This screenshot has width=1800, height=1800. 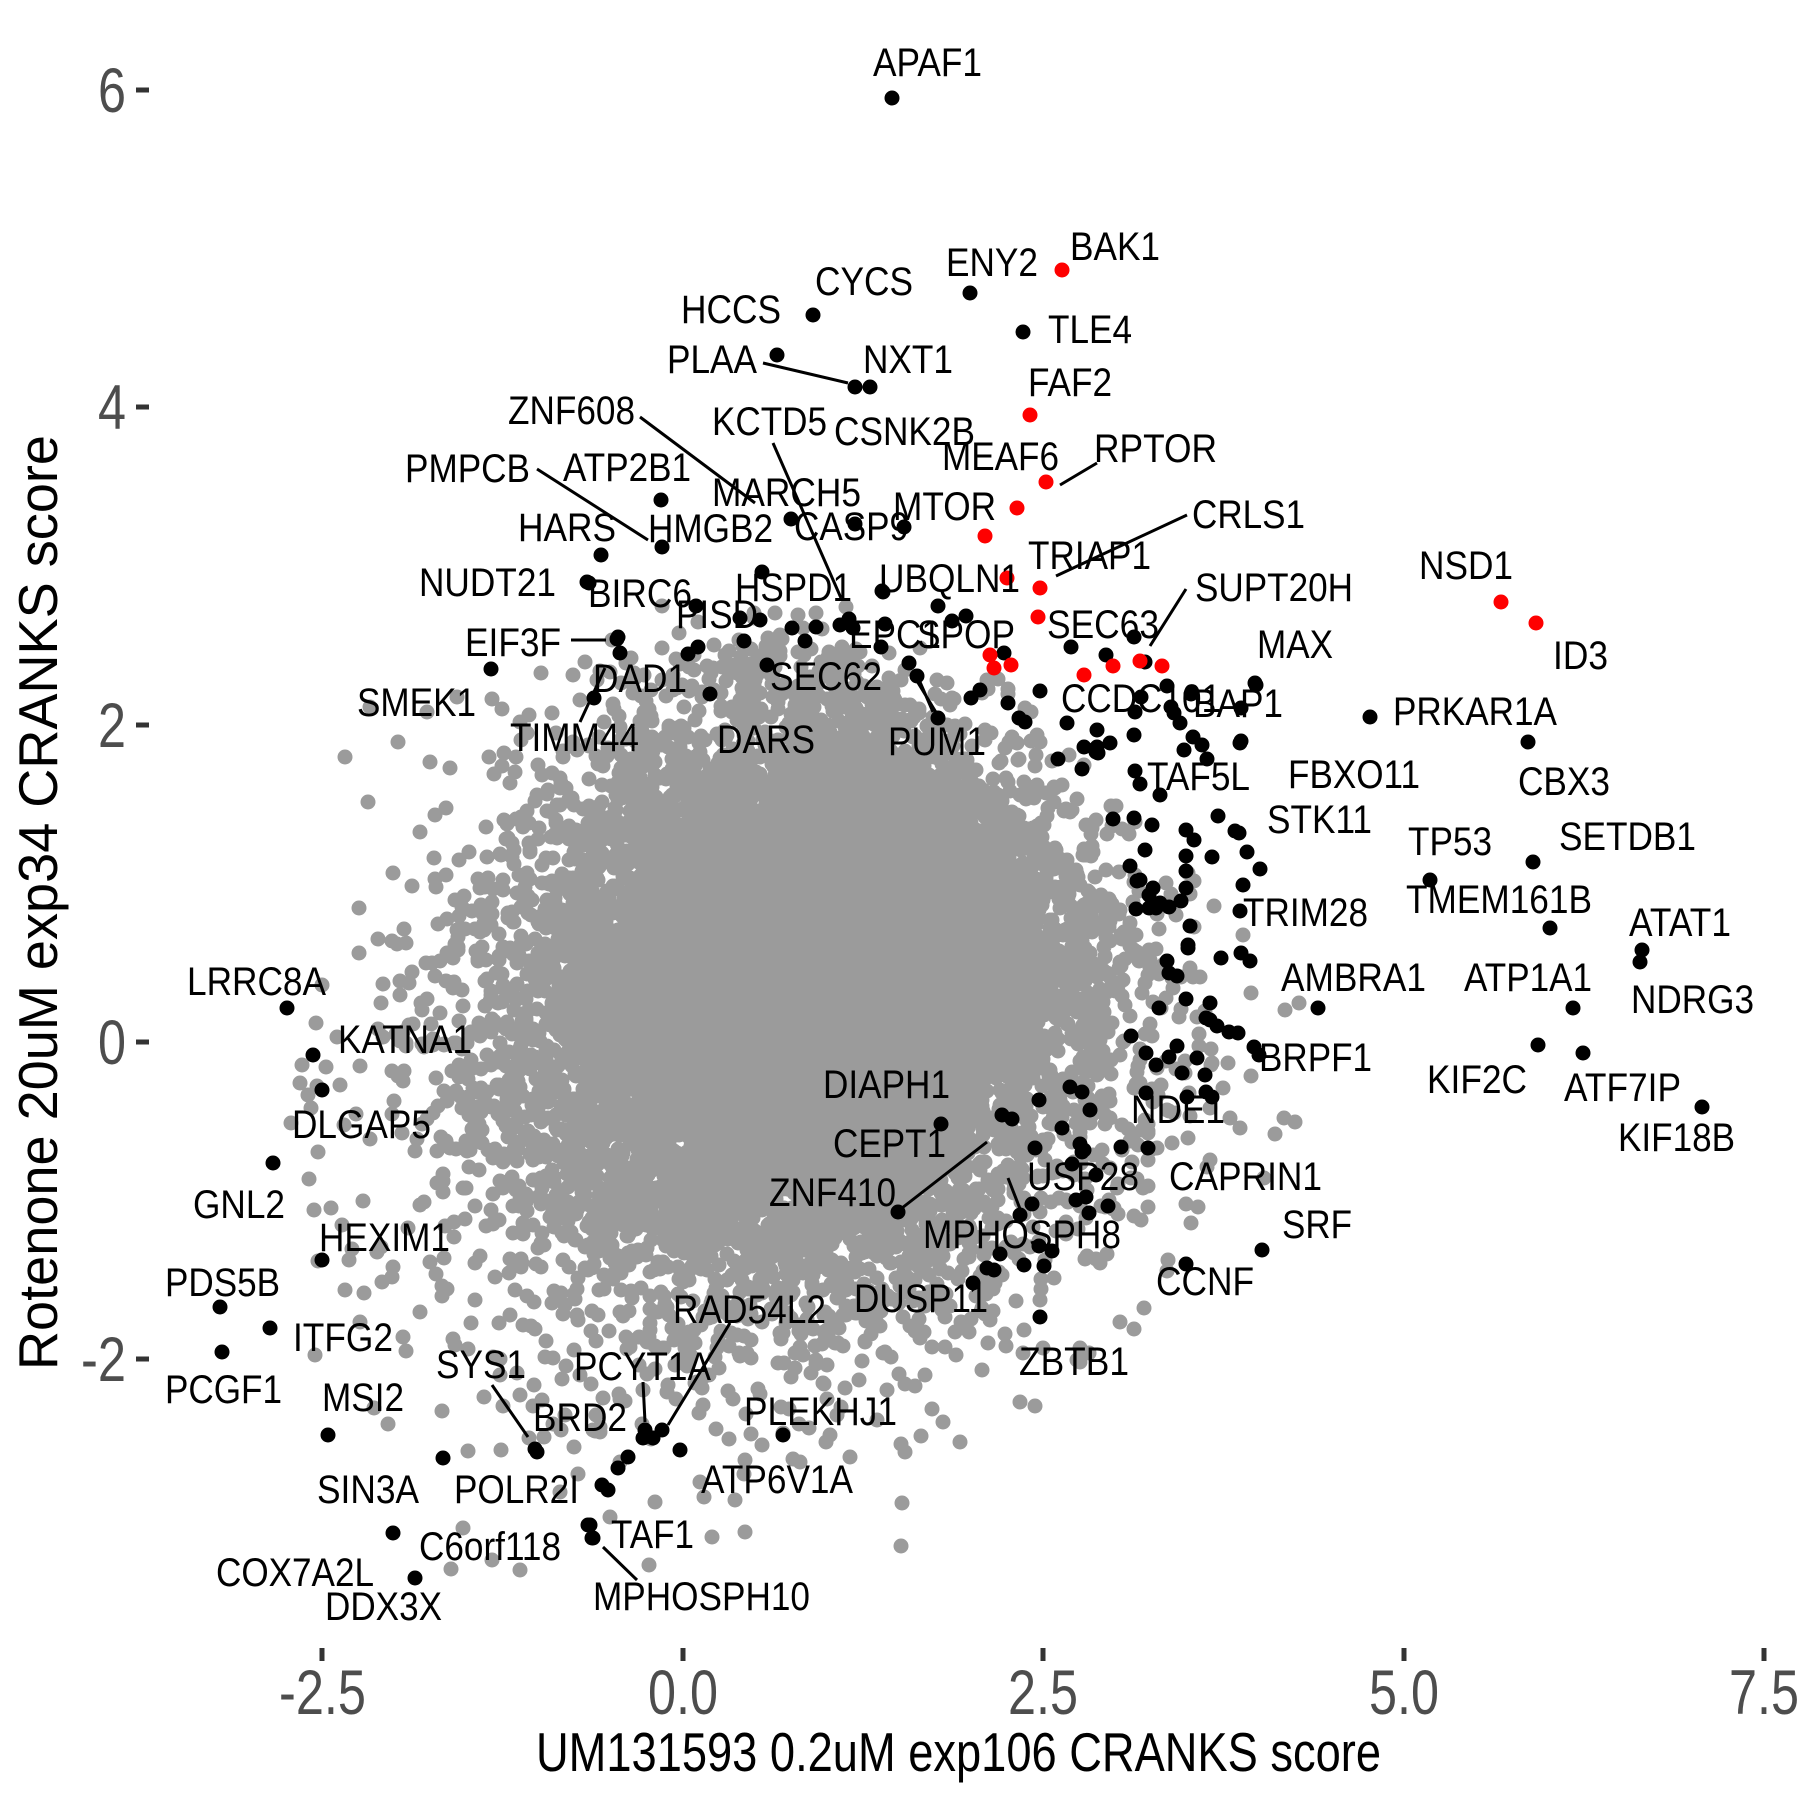 I want to click on svg-text: FAF2, so click(x=1070, y=383).